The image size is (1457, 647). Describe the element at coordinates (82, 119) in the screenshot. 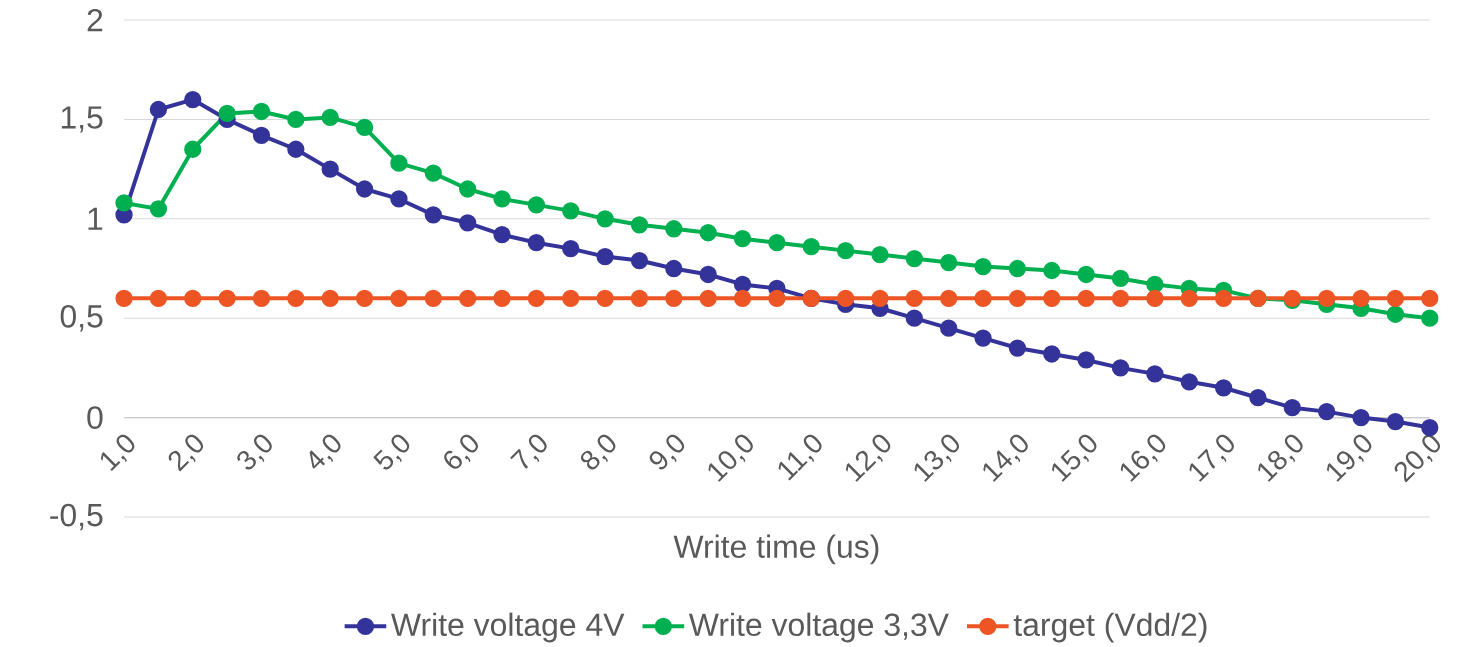

I see `y-tick-label: 1,5` at that location.